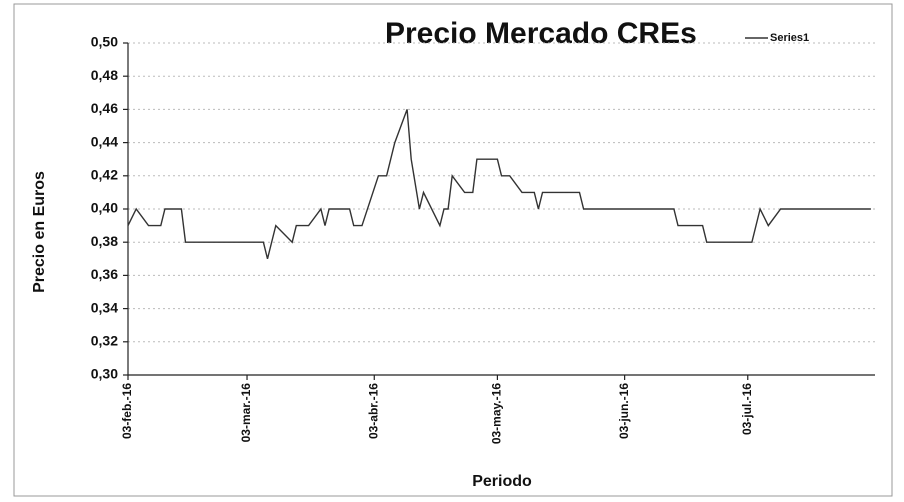 The image size is (904, 502). Describe the element at coordinates (789, 38) in the screenshot. I see `legend-label: Series1` at that location.